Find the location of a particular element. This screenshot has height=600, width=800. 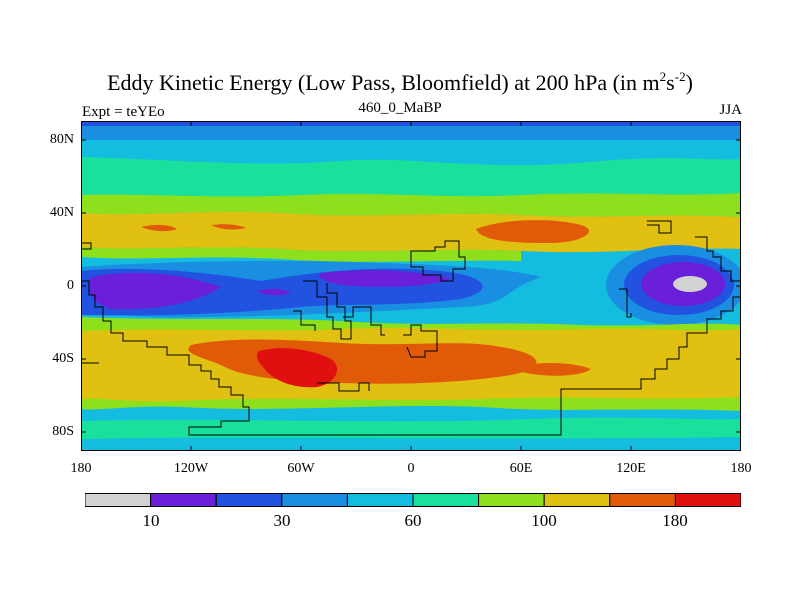

experiment-label: Expt = teYEo is located at coordinates (123, 112).